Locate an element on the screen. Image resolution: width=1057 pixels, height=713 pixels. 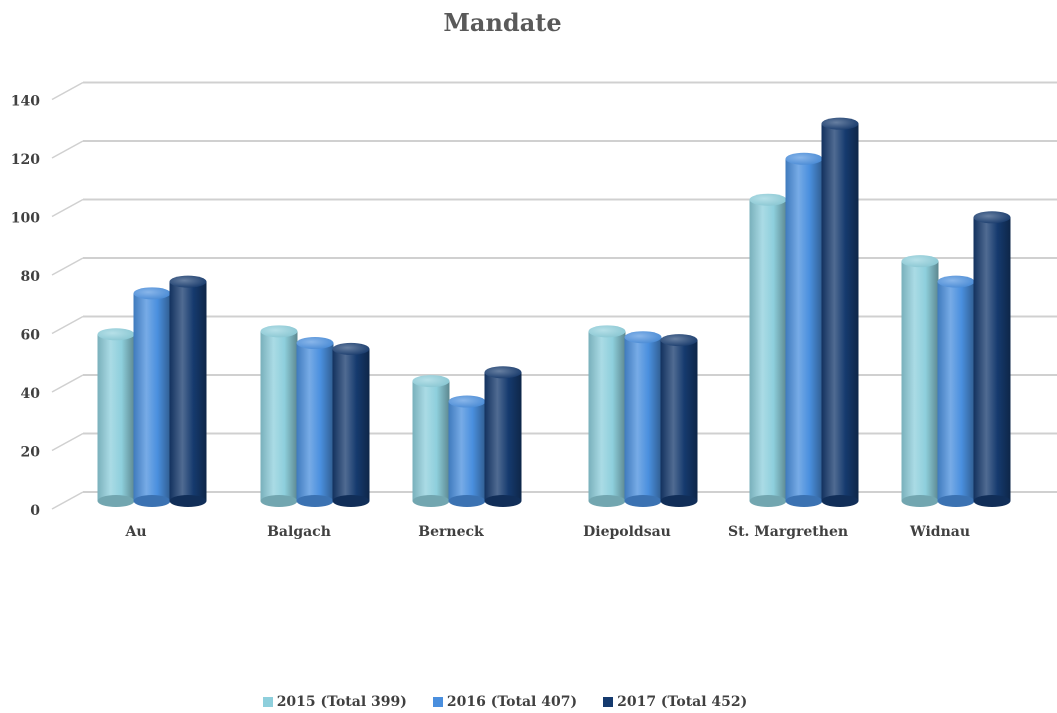
y-tick-label: 140 is located at coordinates (25, 102).